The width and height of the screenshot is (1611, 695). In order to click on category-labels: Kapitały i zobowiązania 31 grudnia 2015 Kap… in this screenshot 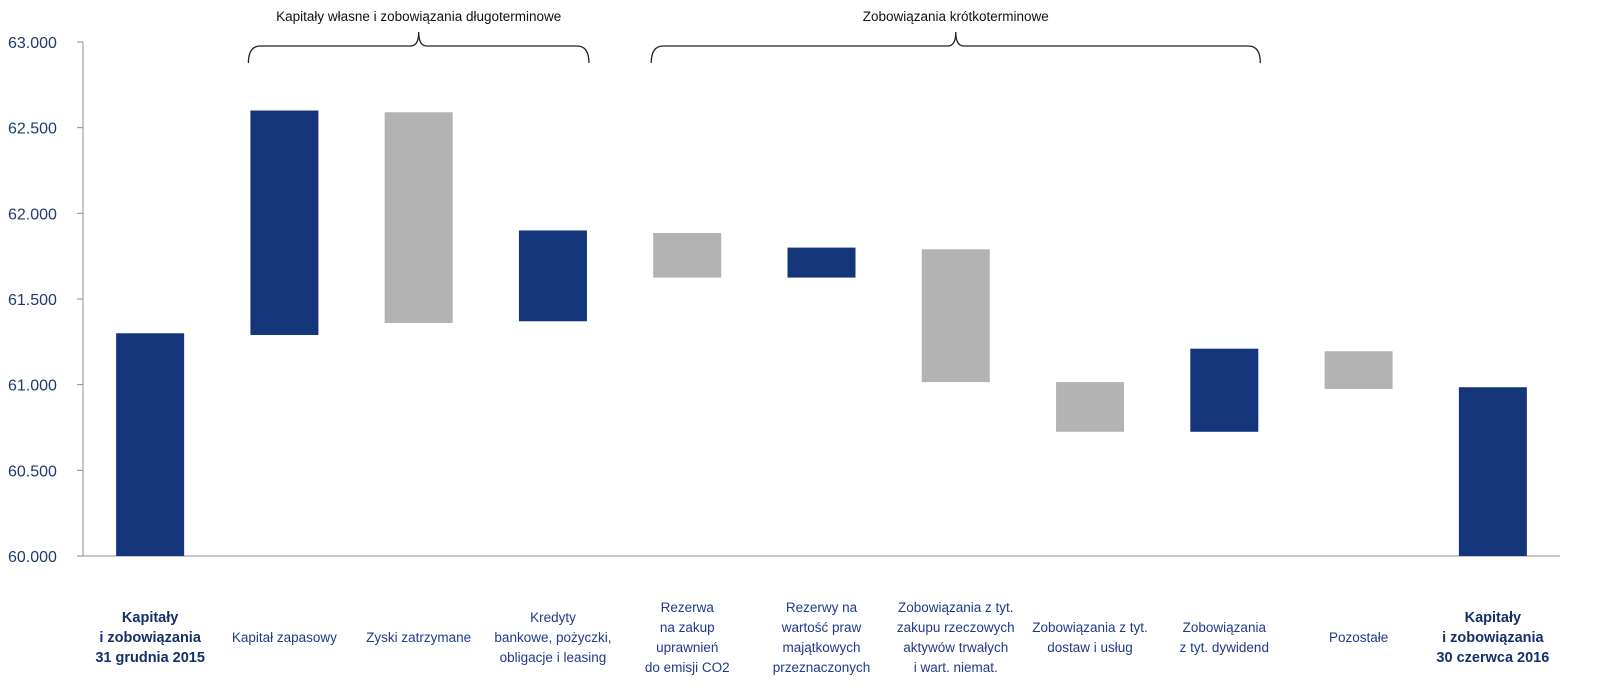, I will do `click(822, 637)`.